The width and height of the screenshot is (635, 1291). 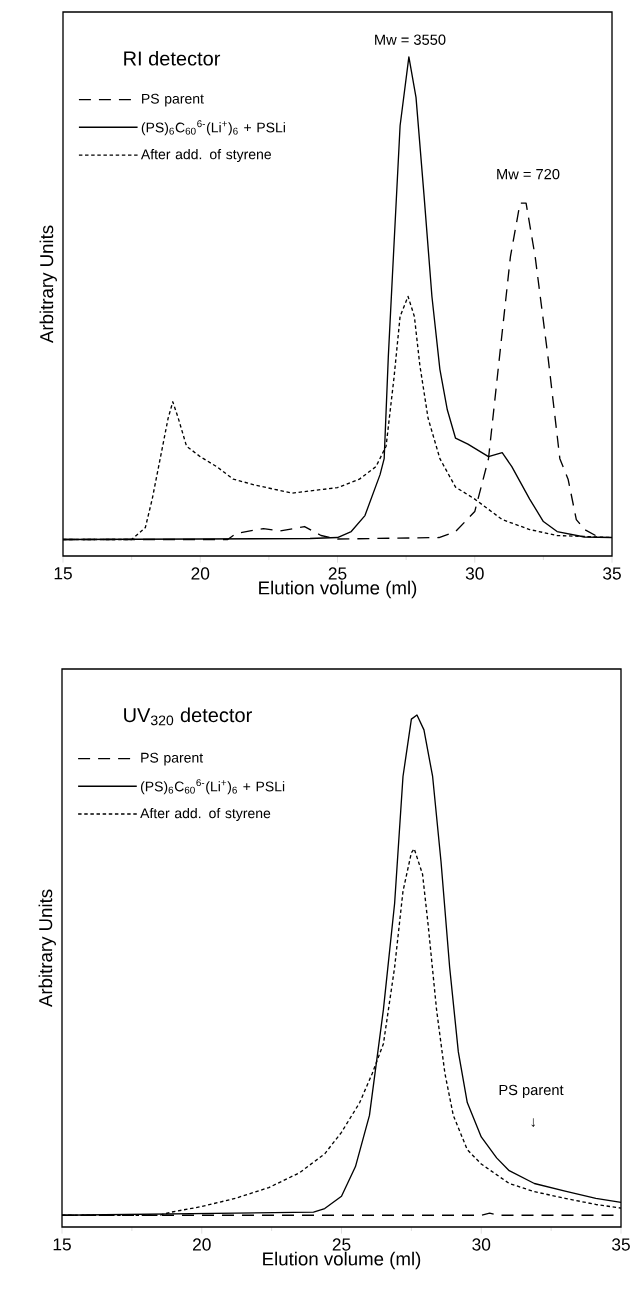 What do you see at coordinates (188, 716) in the screenshot?
I see `chart-title: UV$_{320}$ detector` at bounding box center [188, 716].